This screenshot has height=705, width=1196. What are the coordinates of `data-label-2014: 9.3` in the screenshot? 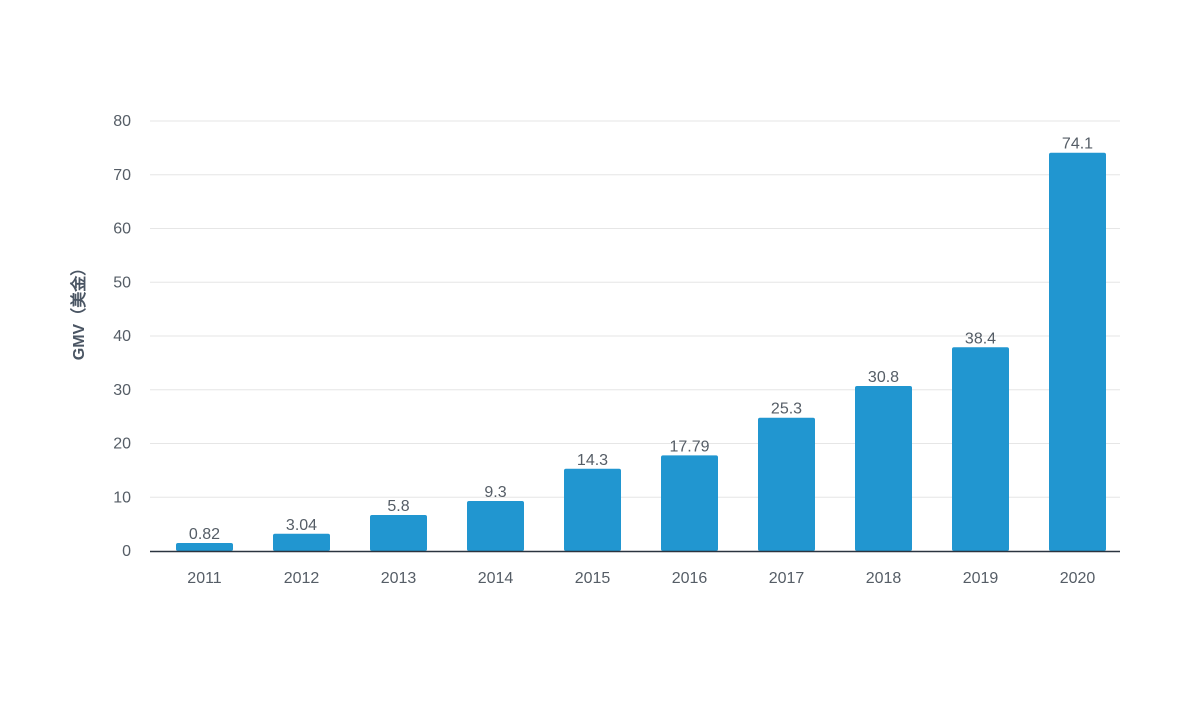 It's located at (495, 492).